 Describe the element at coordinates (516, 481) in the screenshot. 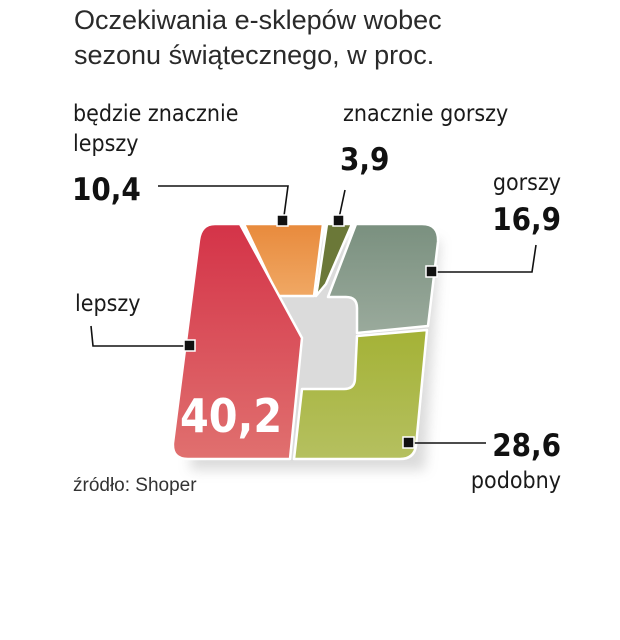

I see `label-podobny: podobny` at that location.